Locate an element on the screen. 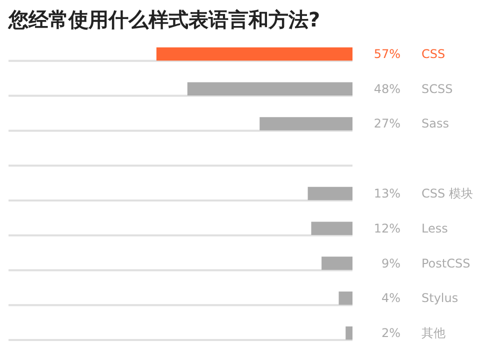 The width and height of the screenshot is (500, 362). y-tick-label: CSS 模块 is located at coordinates (447, 193).